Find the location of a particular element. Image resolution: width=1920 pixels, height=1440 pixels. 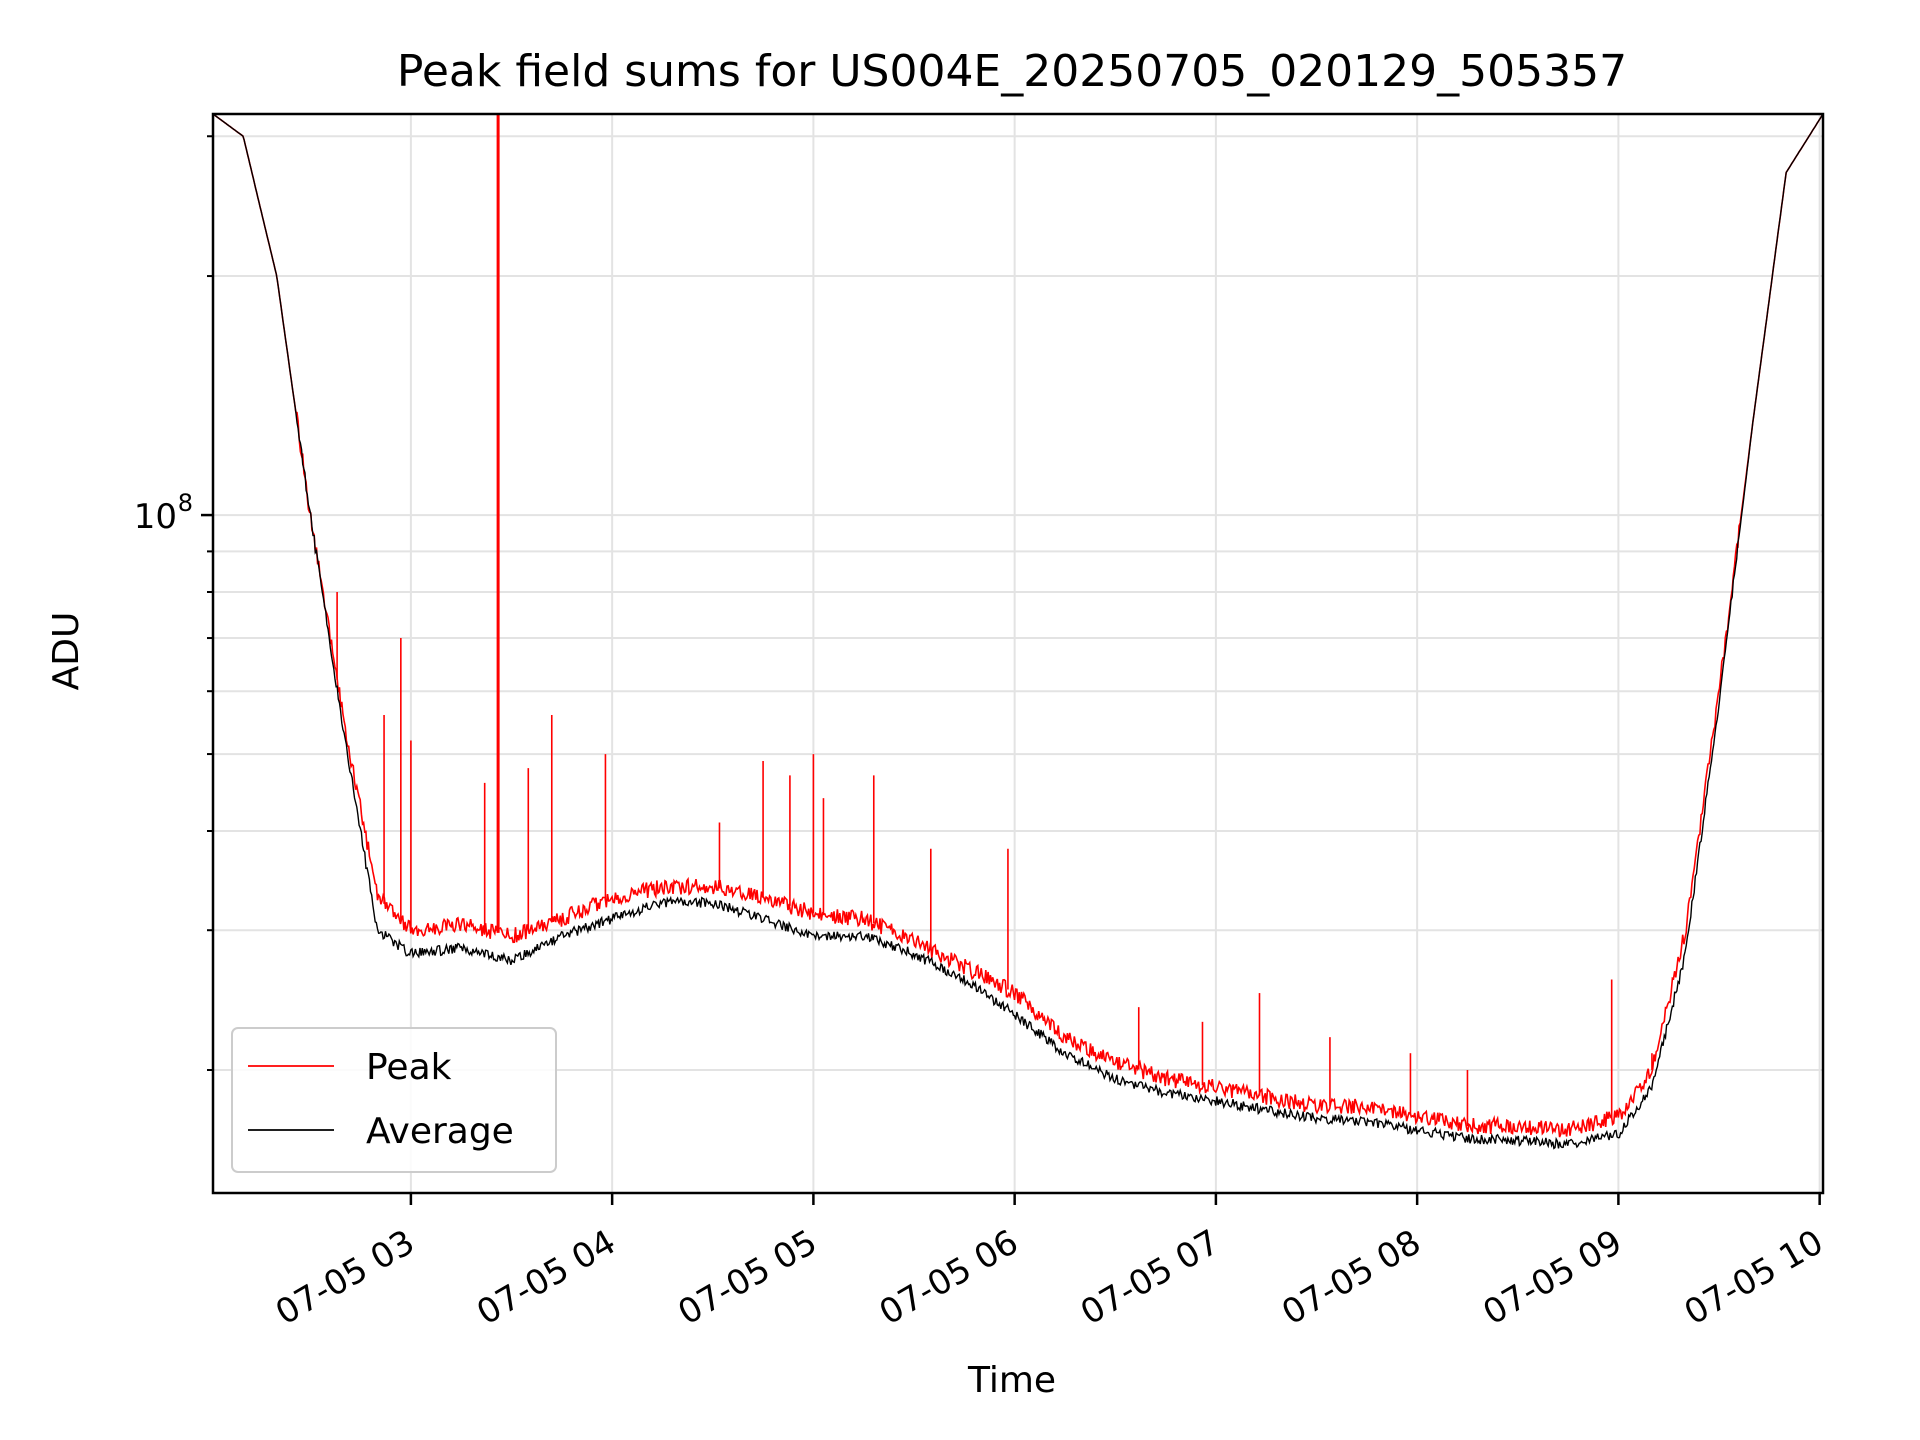

legend-box is located at coordinates (394, 1100).